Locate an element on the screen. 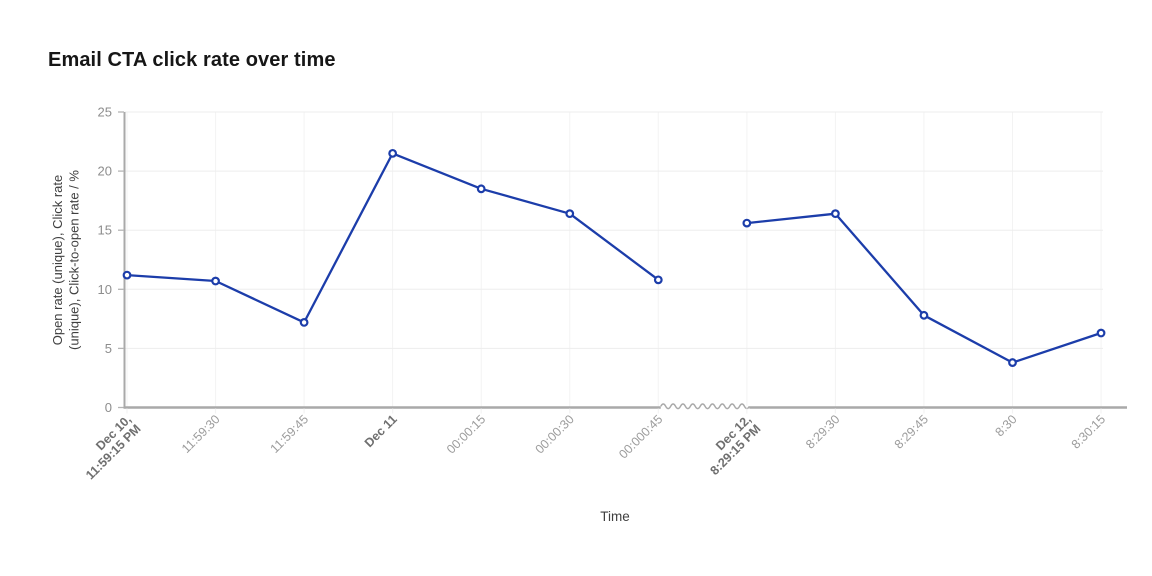 The image size is (1152, 576). y-tick-label: 10 is located at coordinates (105, 289).